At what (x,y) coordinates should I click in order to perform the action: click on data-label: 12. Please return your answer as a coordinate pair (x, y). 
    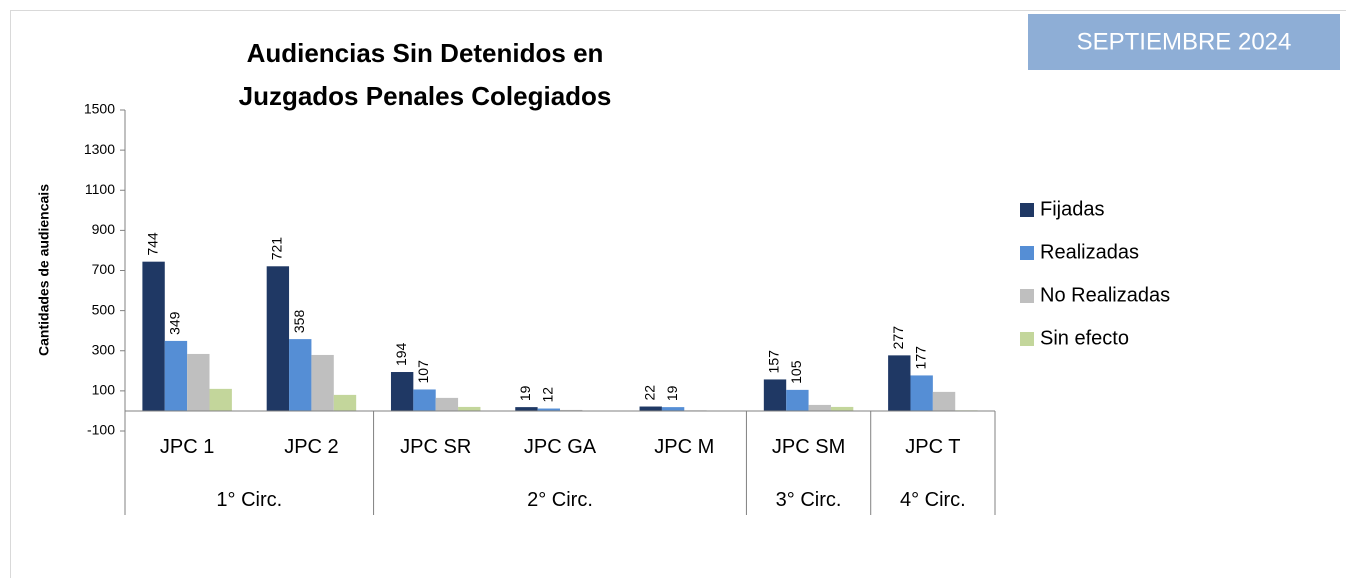
    Looking at the image, I should click on (548, 395).